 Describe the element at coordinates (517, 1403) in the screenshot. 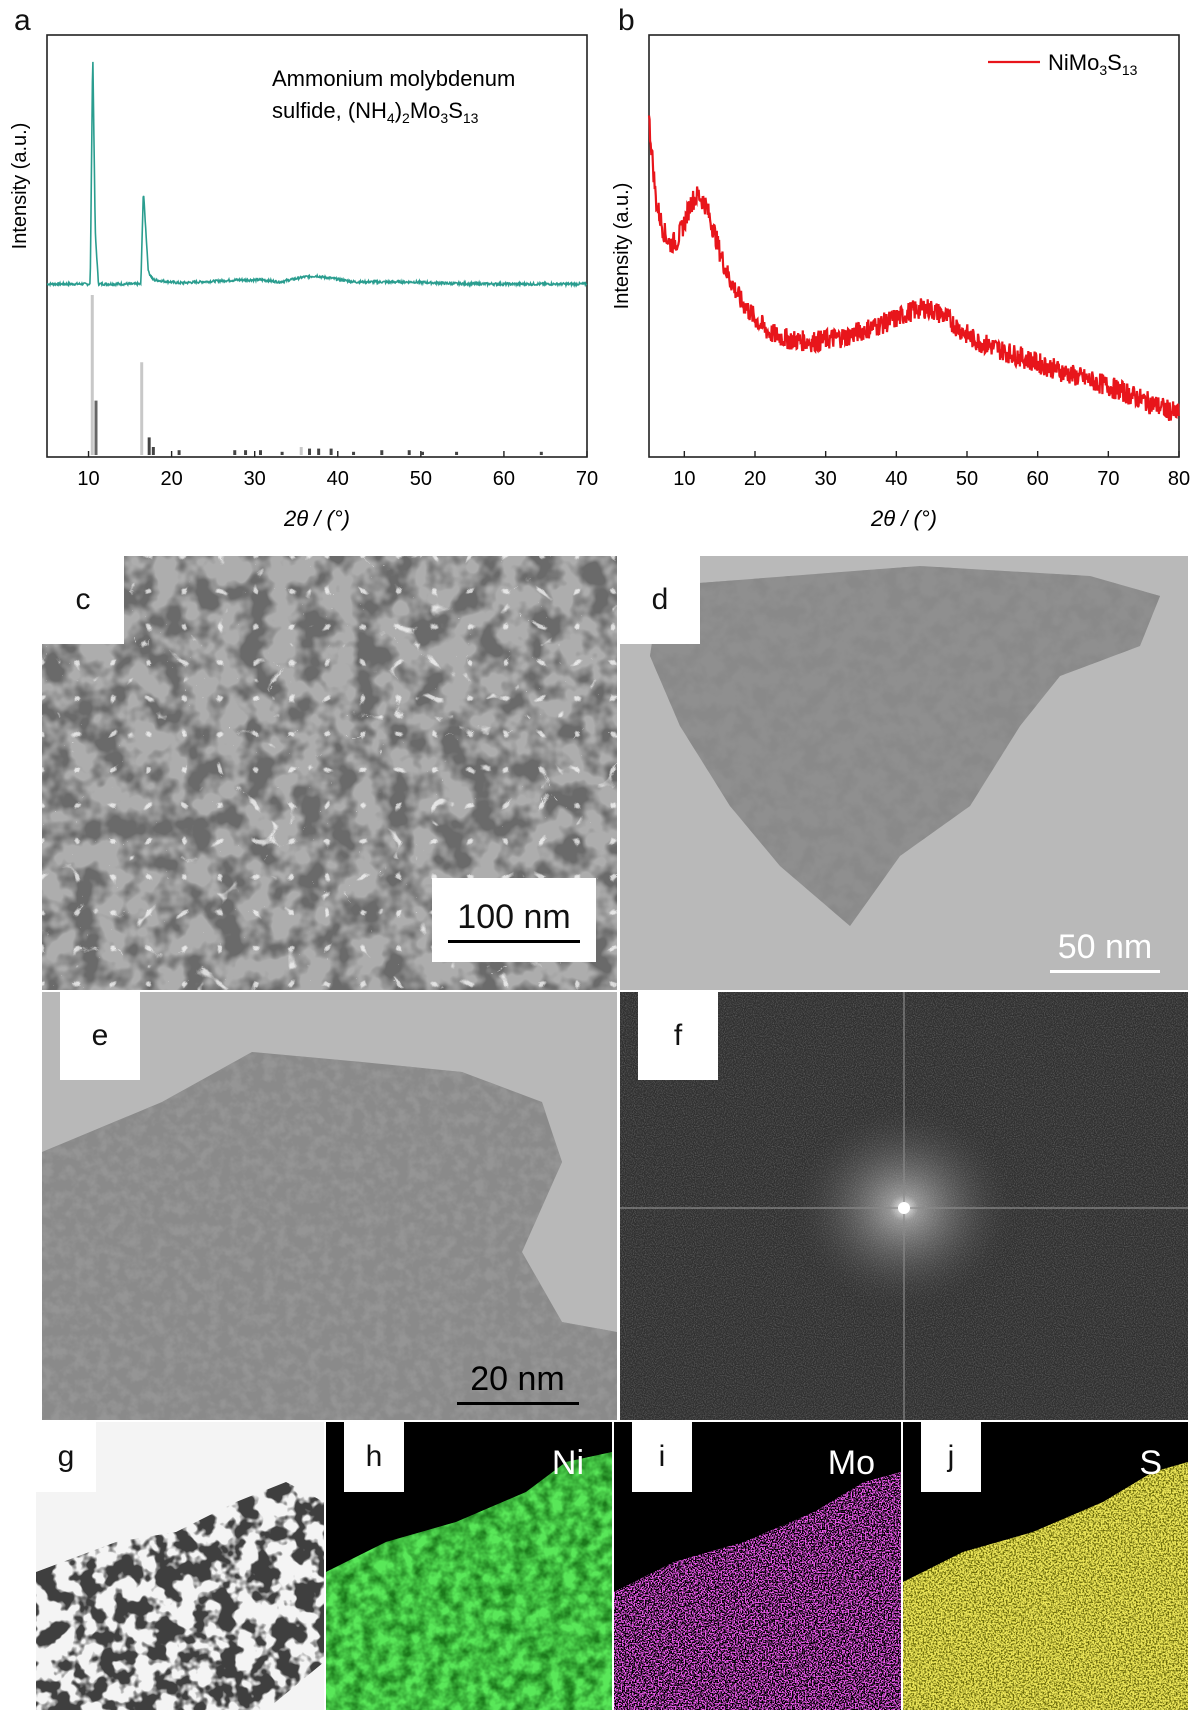

I see `panel-e-scale-bar` at that location.